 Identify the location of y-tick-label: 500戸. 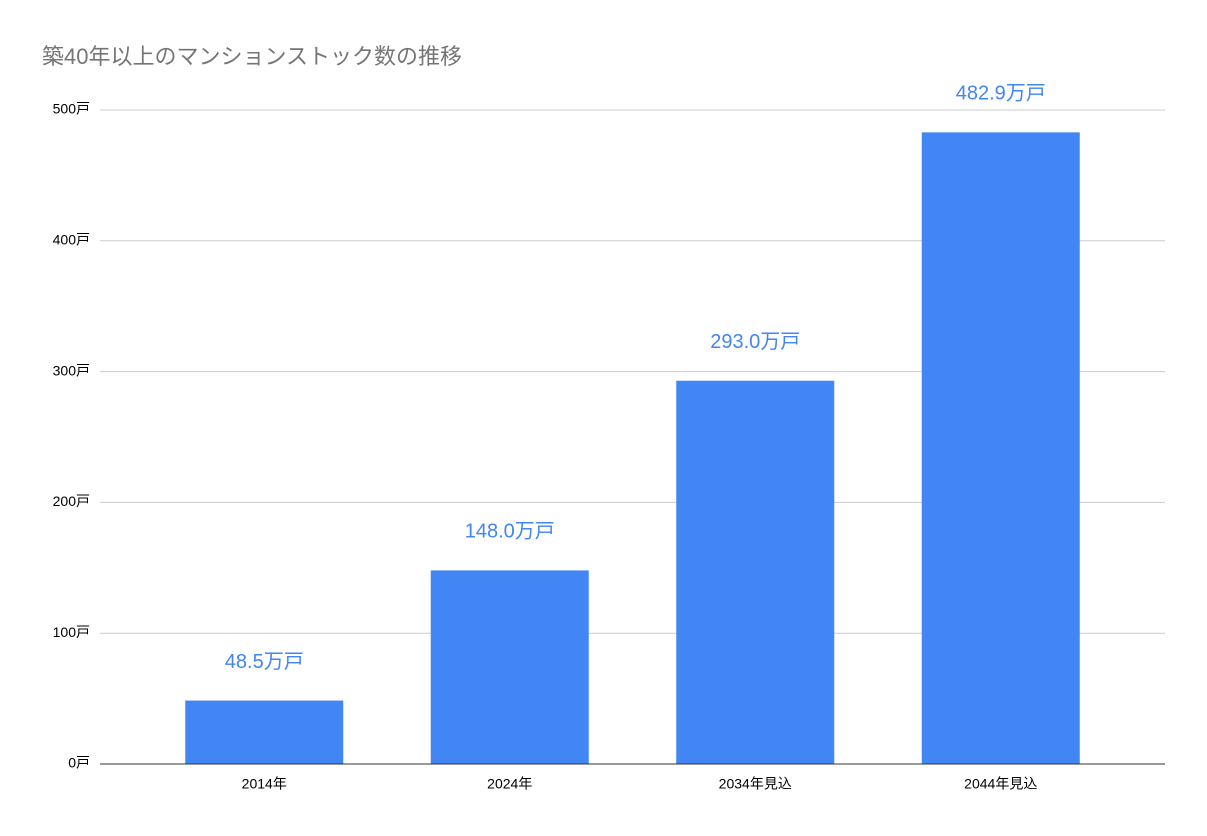
(71, 109).